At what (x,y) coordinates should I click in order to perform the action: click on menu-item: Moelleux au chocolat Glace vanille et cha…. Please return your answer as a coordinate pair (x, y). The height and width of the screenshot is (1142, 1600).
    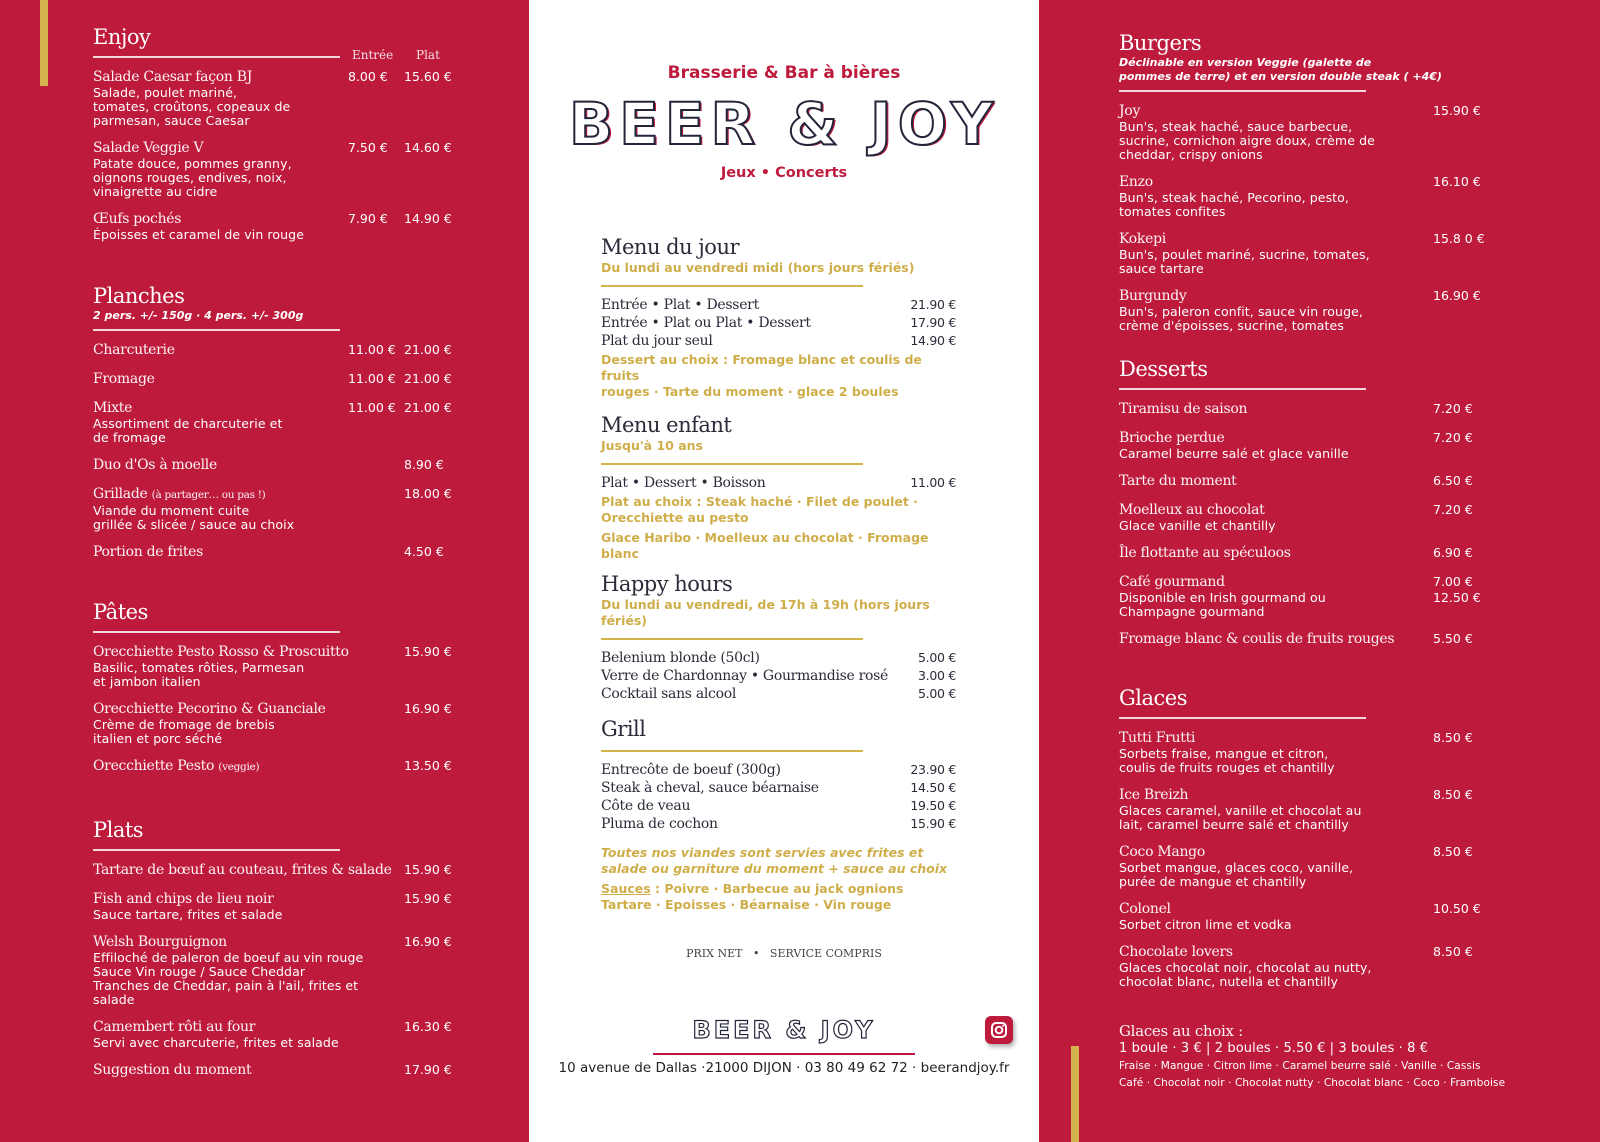
    Looking at the image, I should click on (1309, 517).